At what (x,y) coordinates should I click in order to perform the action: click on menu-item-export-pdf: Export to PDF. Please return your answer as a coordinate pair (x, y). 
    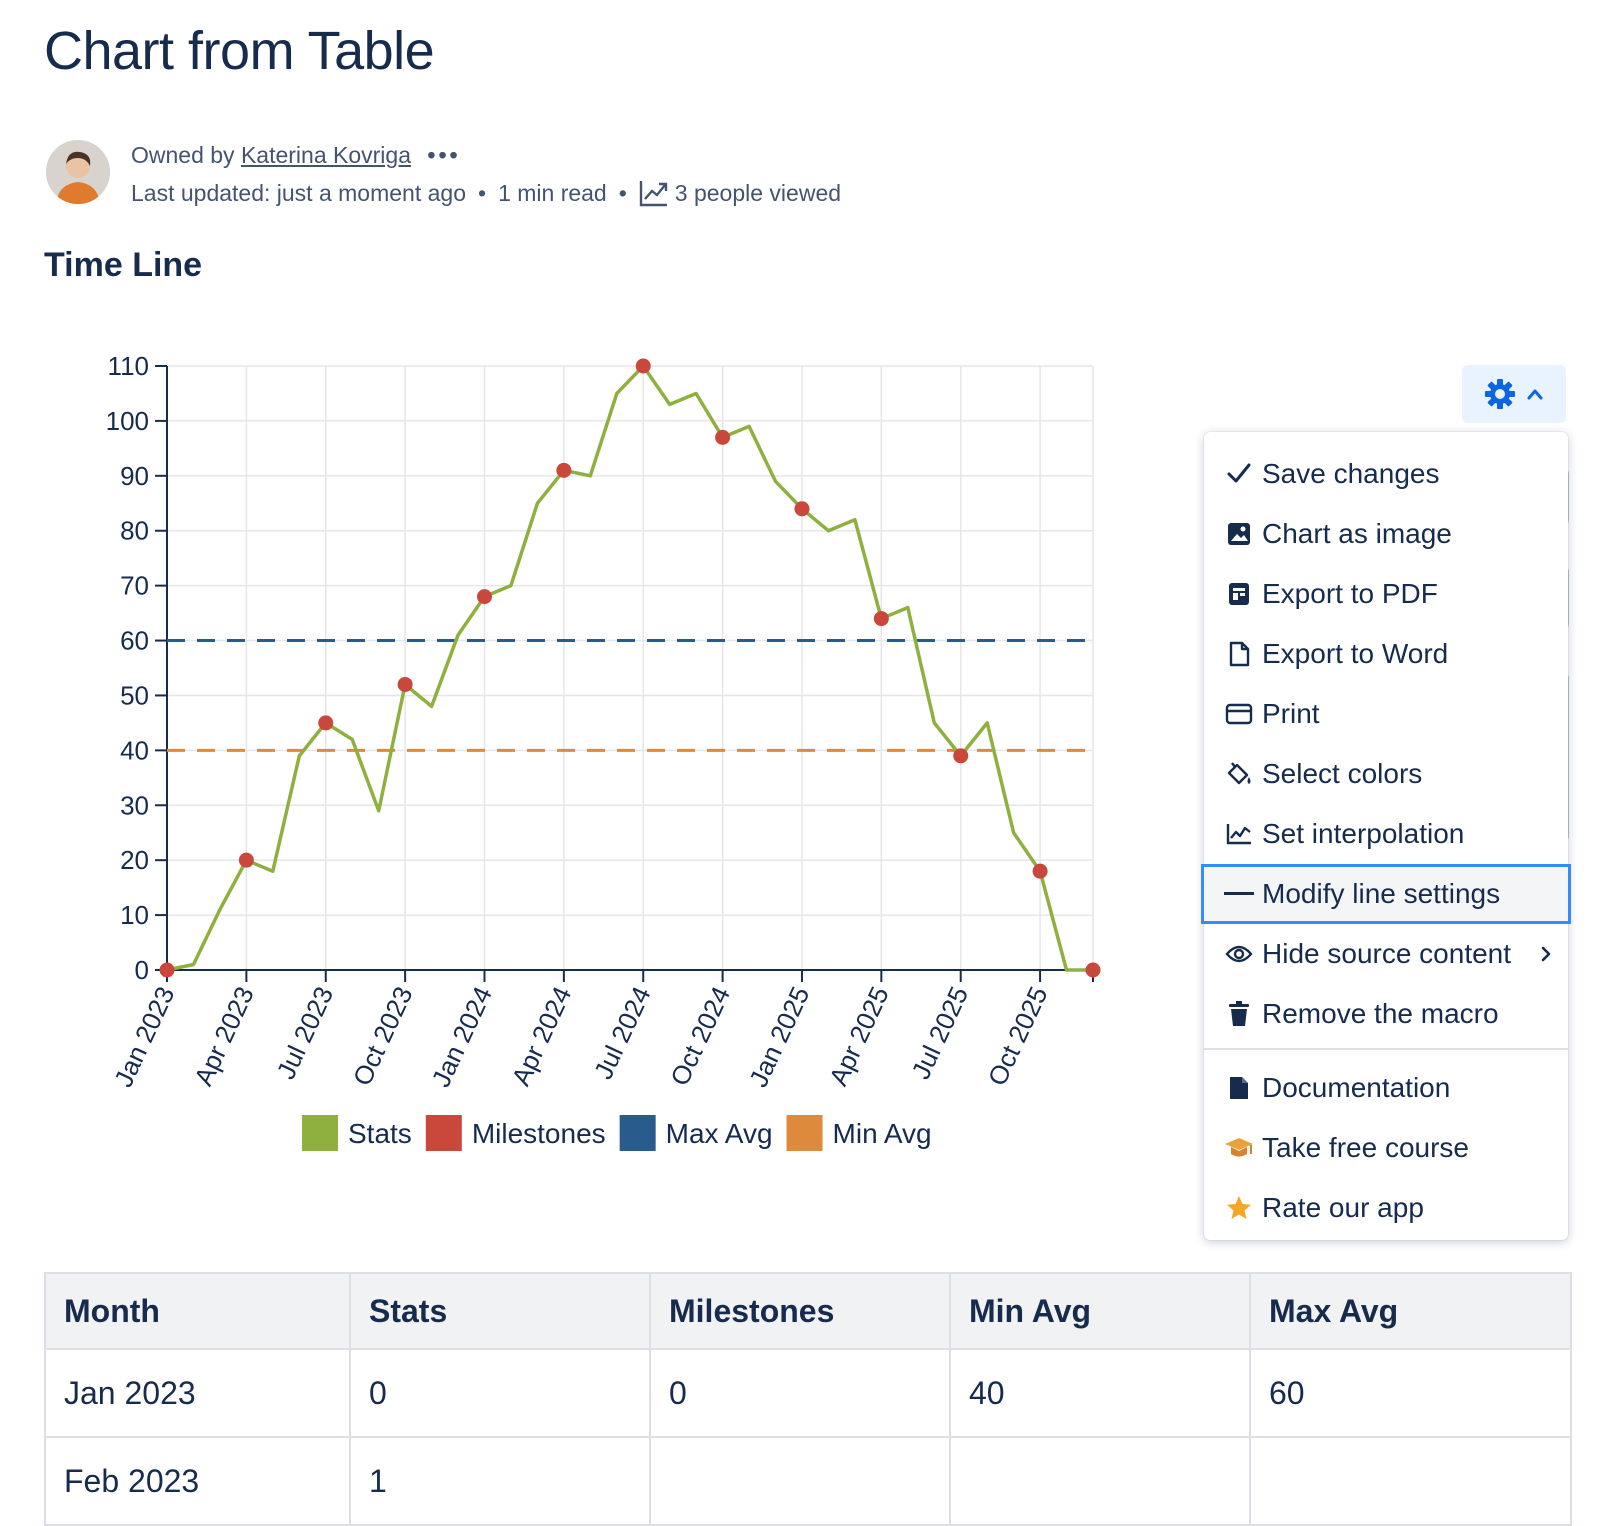
    Looking at the image, I should click on (1386, 594).